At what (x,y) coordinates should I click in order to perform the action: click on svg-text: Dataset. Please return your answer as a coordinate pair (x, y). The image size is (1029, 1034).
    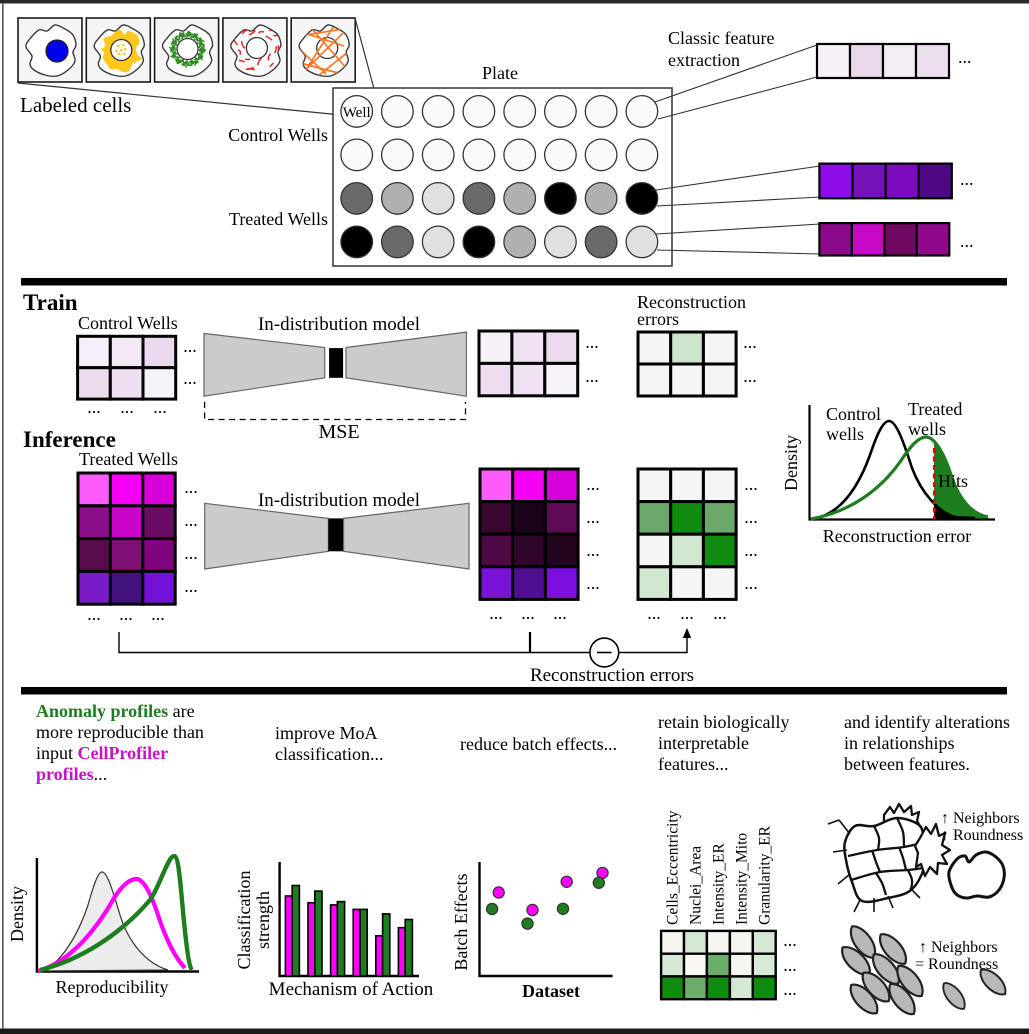
    Looking at the image, I should click on (551, 991).